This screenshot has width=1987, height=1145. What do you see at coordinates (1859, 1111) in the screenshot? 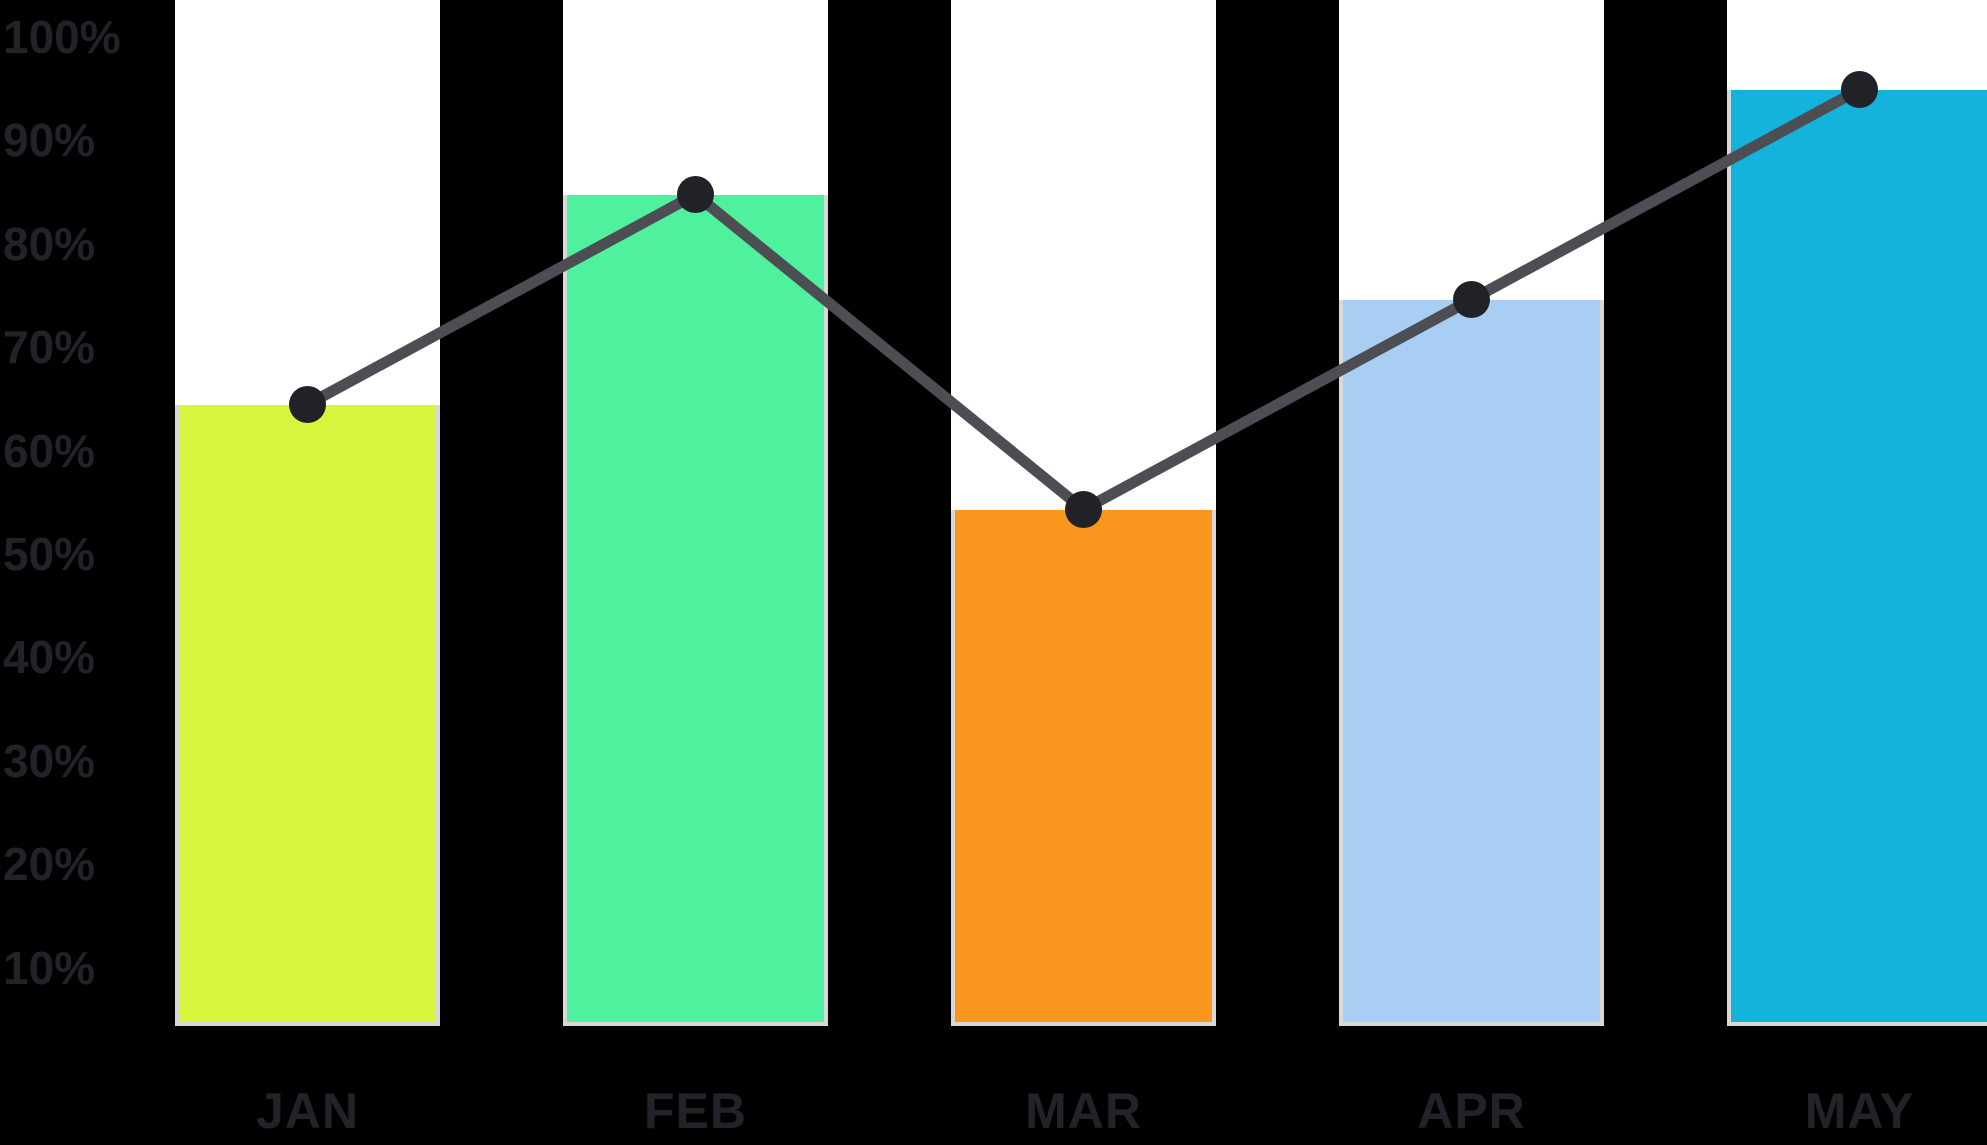
I see `x-axis-label-may: MAY` at bounding box center [1859, 1111].